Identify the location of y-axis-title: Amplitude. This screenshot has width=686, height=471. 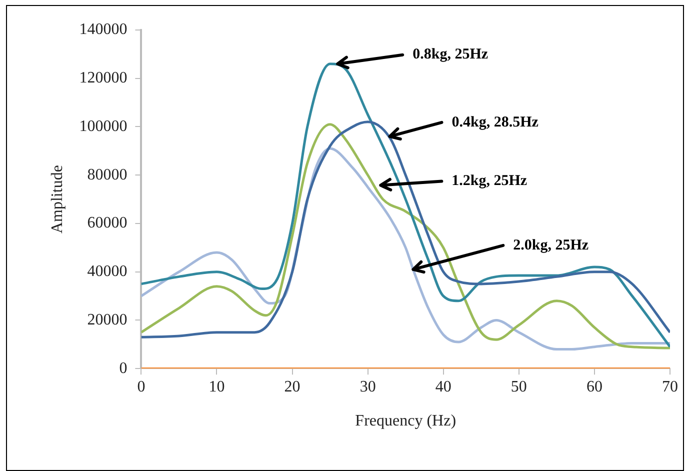
(57, 199).